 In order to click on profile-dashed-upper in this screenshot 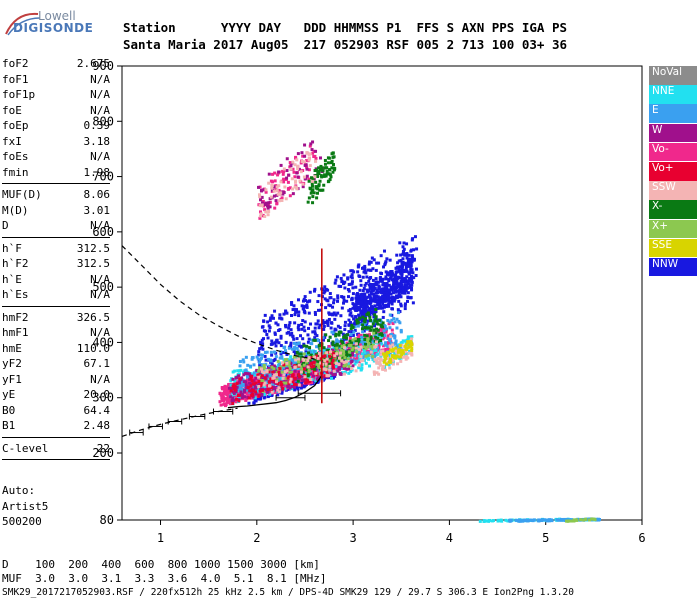, I will do `click(218, 302)`.